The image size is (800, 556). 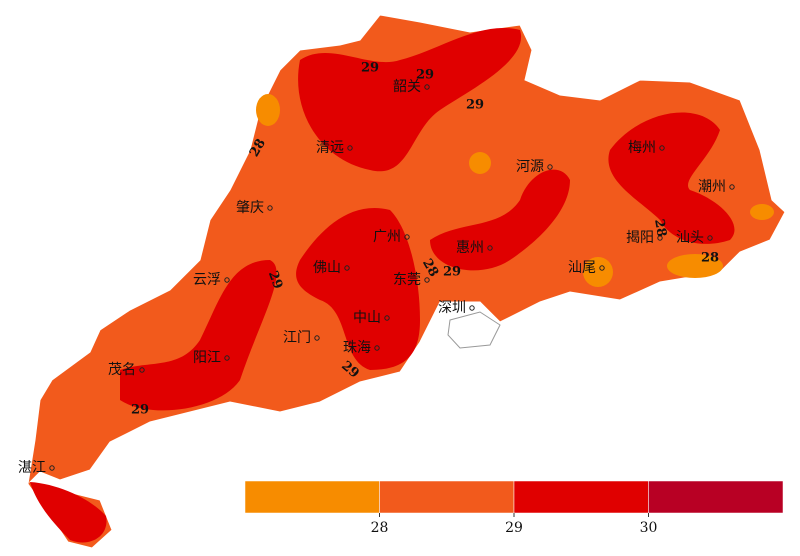 What do you see at coordinates (327, 268) in the screenshot?
I see `city-label: 佛山` at bounding box center [327, 268].